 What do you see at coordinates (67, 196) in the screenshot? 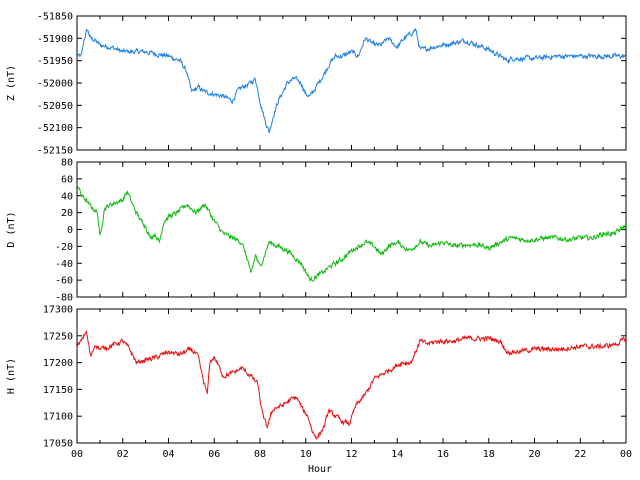
I see `y-tick-label: 40` at bounding box center [67, 196].